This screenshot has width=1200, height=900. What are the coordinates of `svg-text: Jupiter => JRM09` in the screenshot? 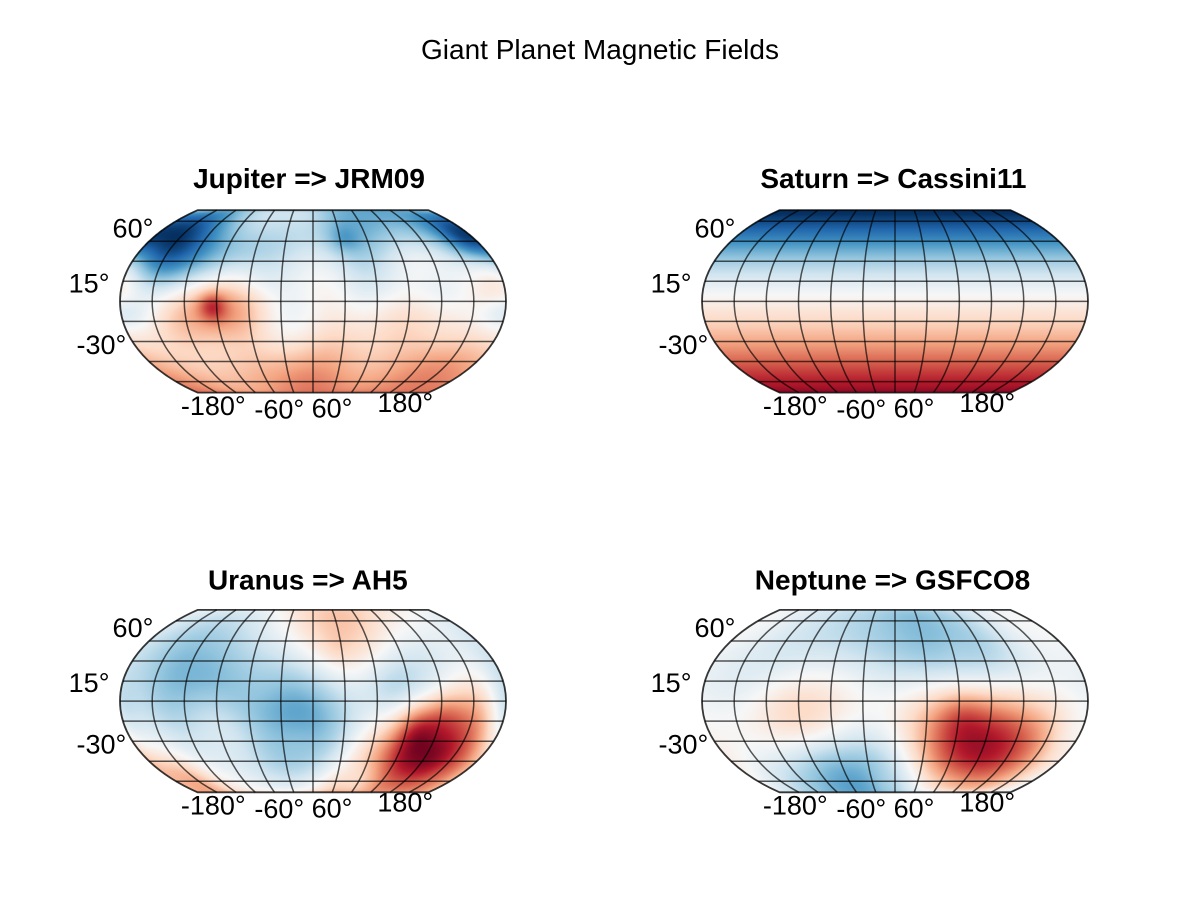 It's located at (309, 178).